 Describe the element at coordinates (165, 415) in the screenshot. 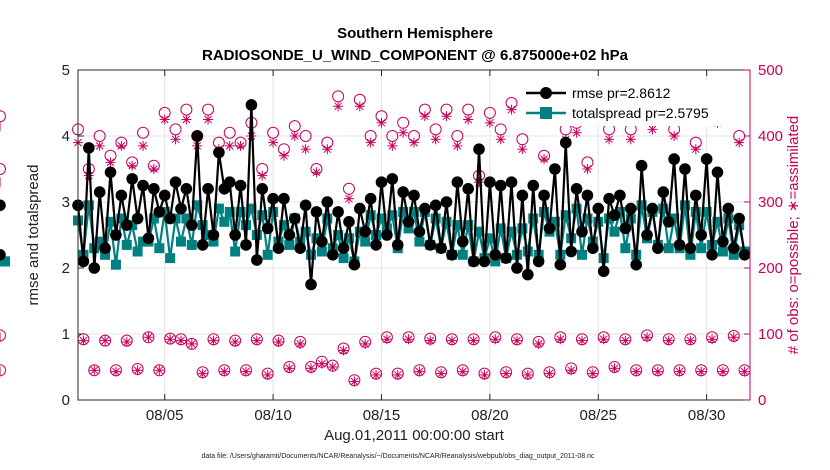

I see `x-tick-label: 08/05` at that location.